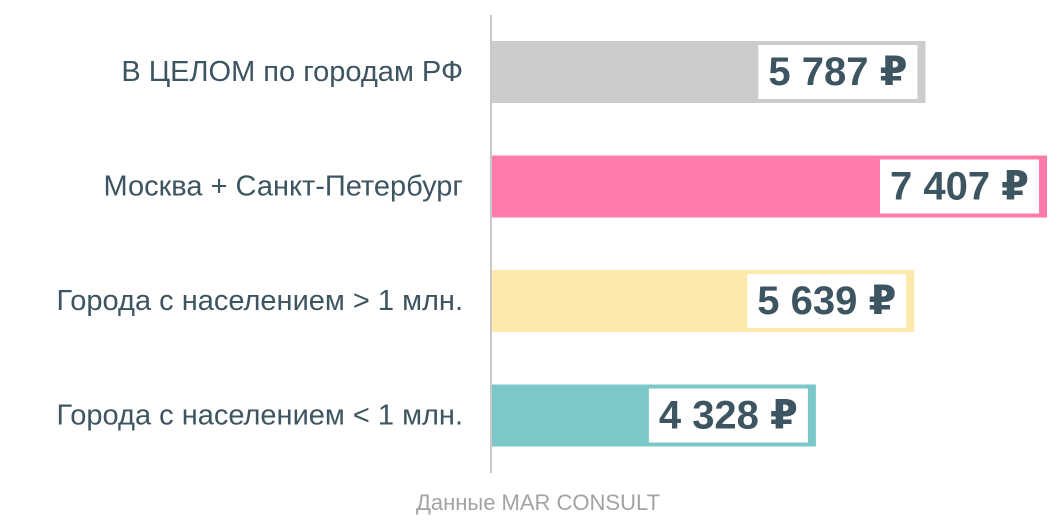  I want to click on value-label: 5 787 ₽, so click(837, 72).